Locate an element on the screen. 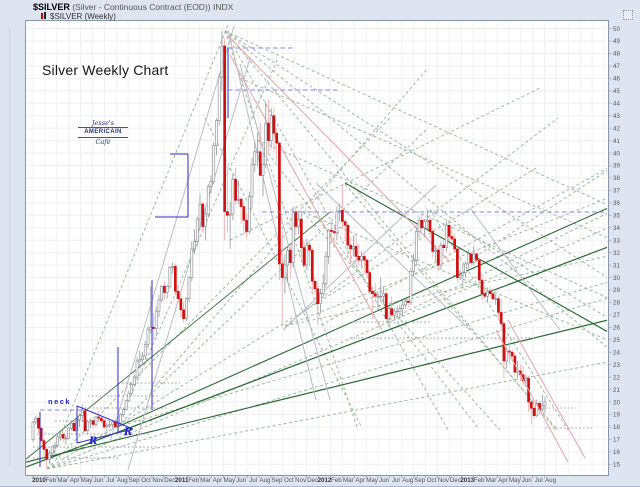 The width and height of the screenshot is (640, 487). x-axis-label: 2011 is located at coordinates (182, 480).